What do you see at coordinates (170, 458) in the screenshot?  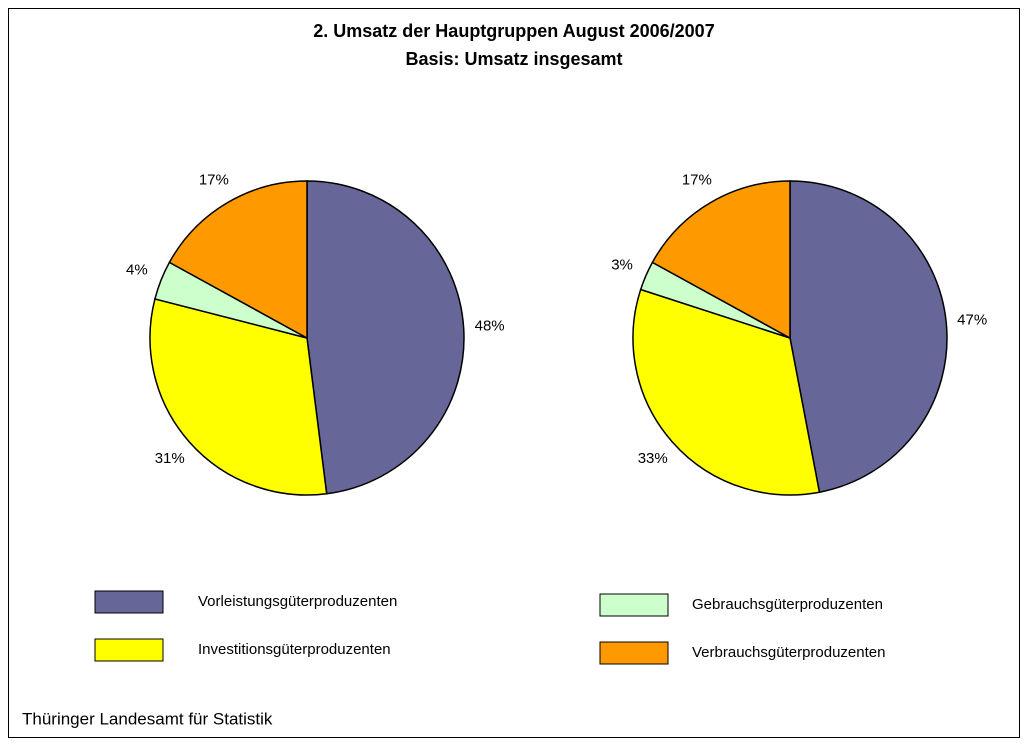 I see `data-label: 31%` at bounding box center [170, 458].